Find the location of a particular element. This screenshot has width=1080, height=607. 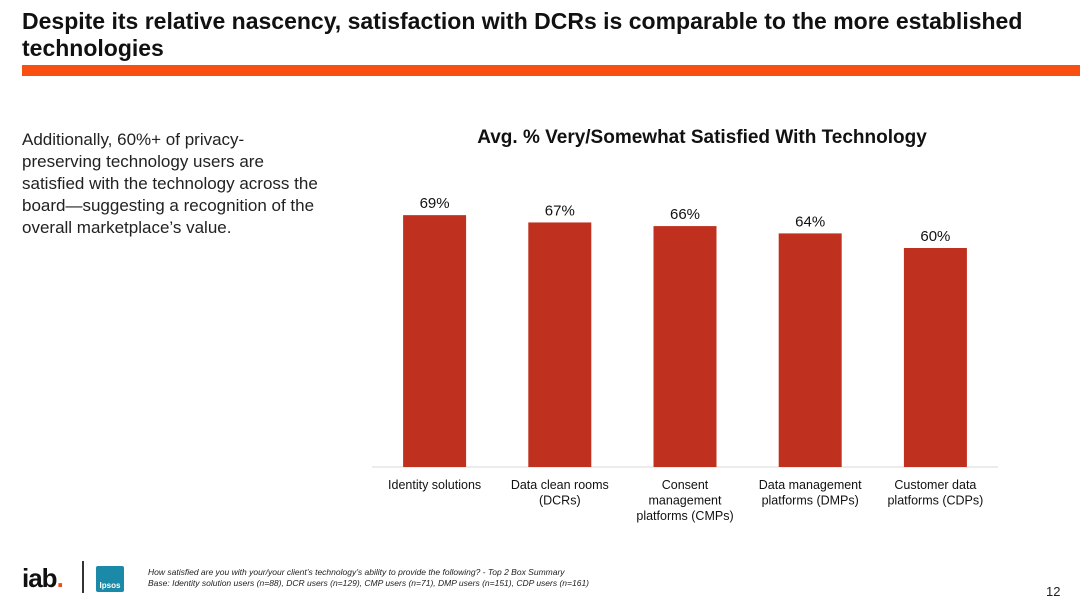

category-label-1: Identity solutions is located at coordinates (434, 485).